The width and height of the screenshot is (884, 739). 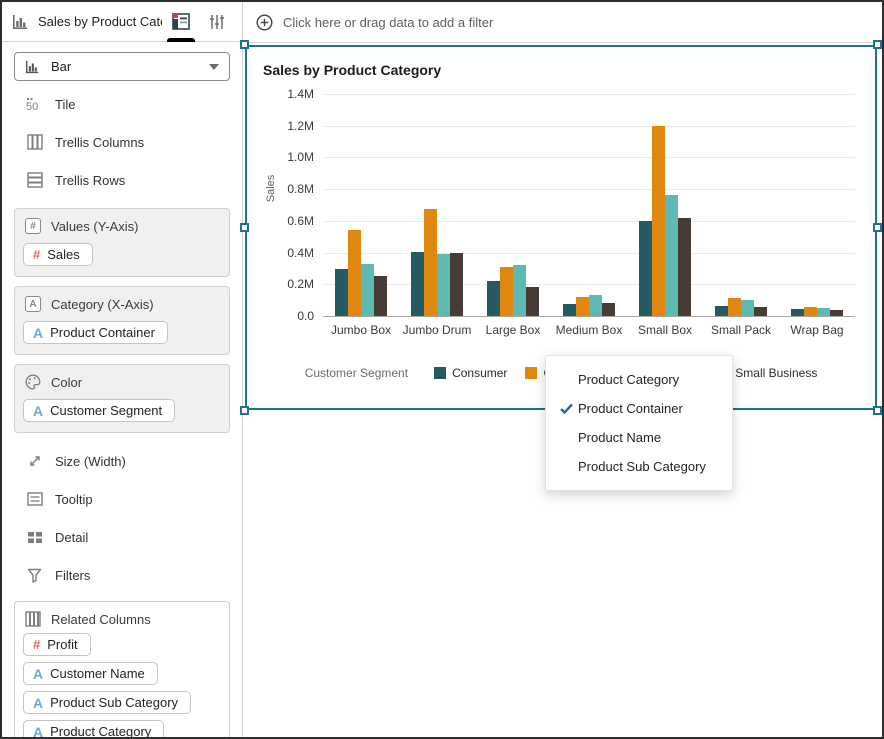 What do you see at coordinates (877, 227) in the screenshot?
I see `resize-handle-mid-right` at bounding box center [877, 227].